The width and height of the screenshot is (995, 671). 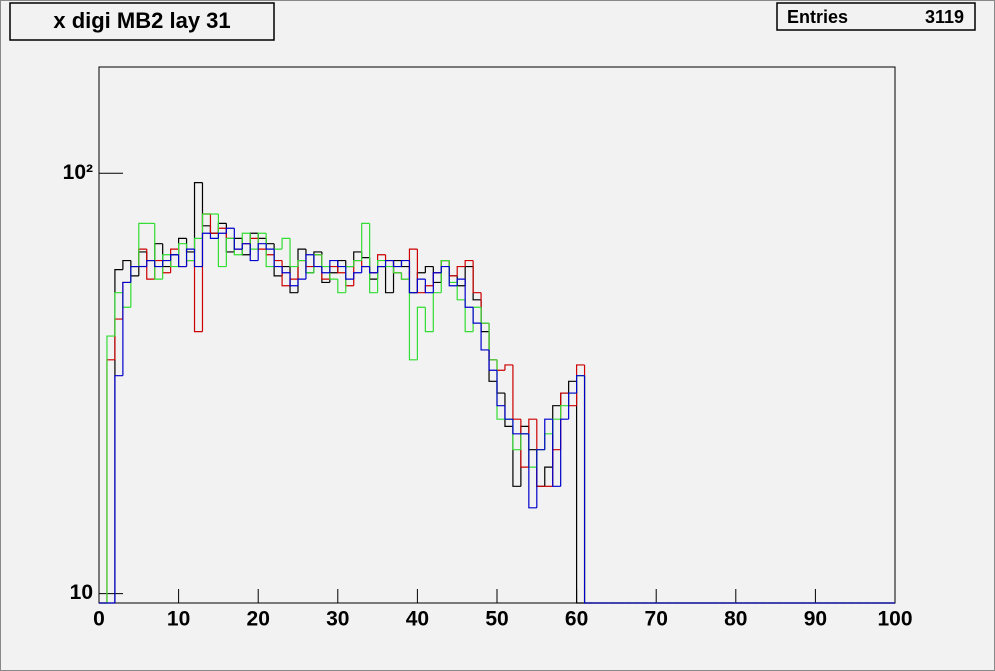 I want to click on stats-box, so click(x=876, y=16).